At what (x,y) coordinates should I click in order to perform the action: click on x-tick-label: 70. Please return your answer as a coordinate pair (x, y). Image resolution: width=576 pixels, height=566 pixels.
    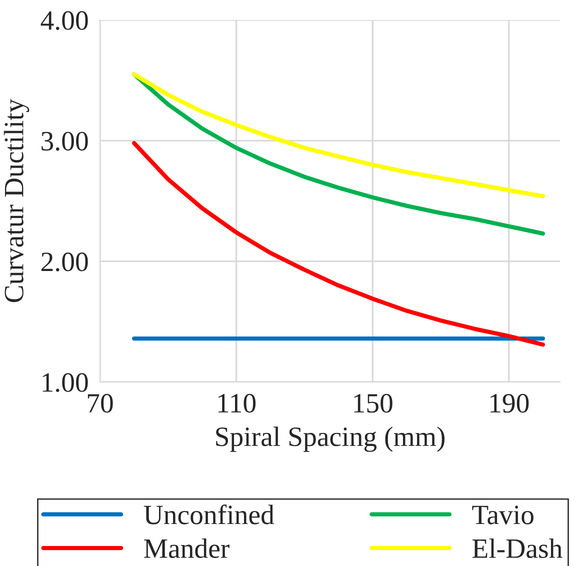
    Looking at the image, I should click on (100, 403).